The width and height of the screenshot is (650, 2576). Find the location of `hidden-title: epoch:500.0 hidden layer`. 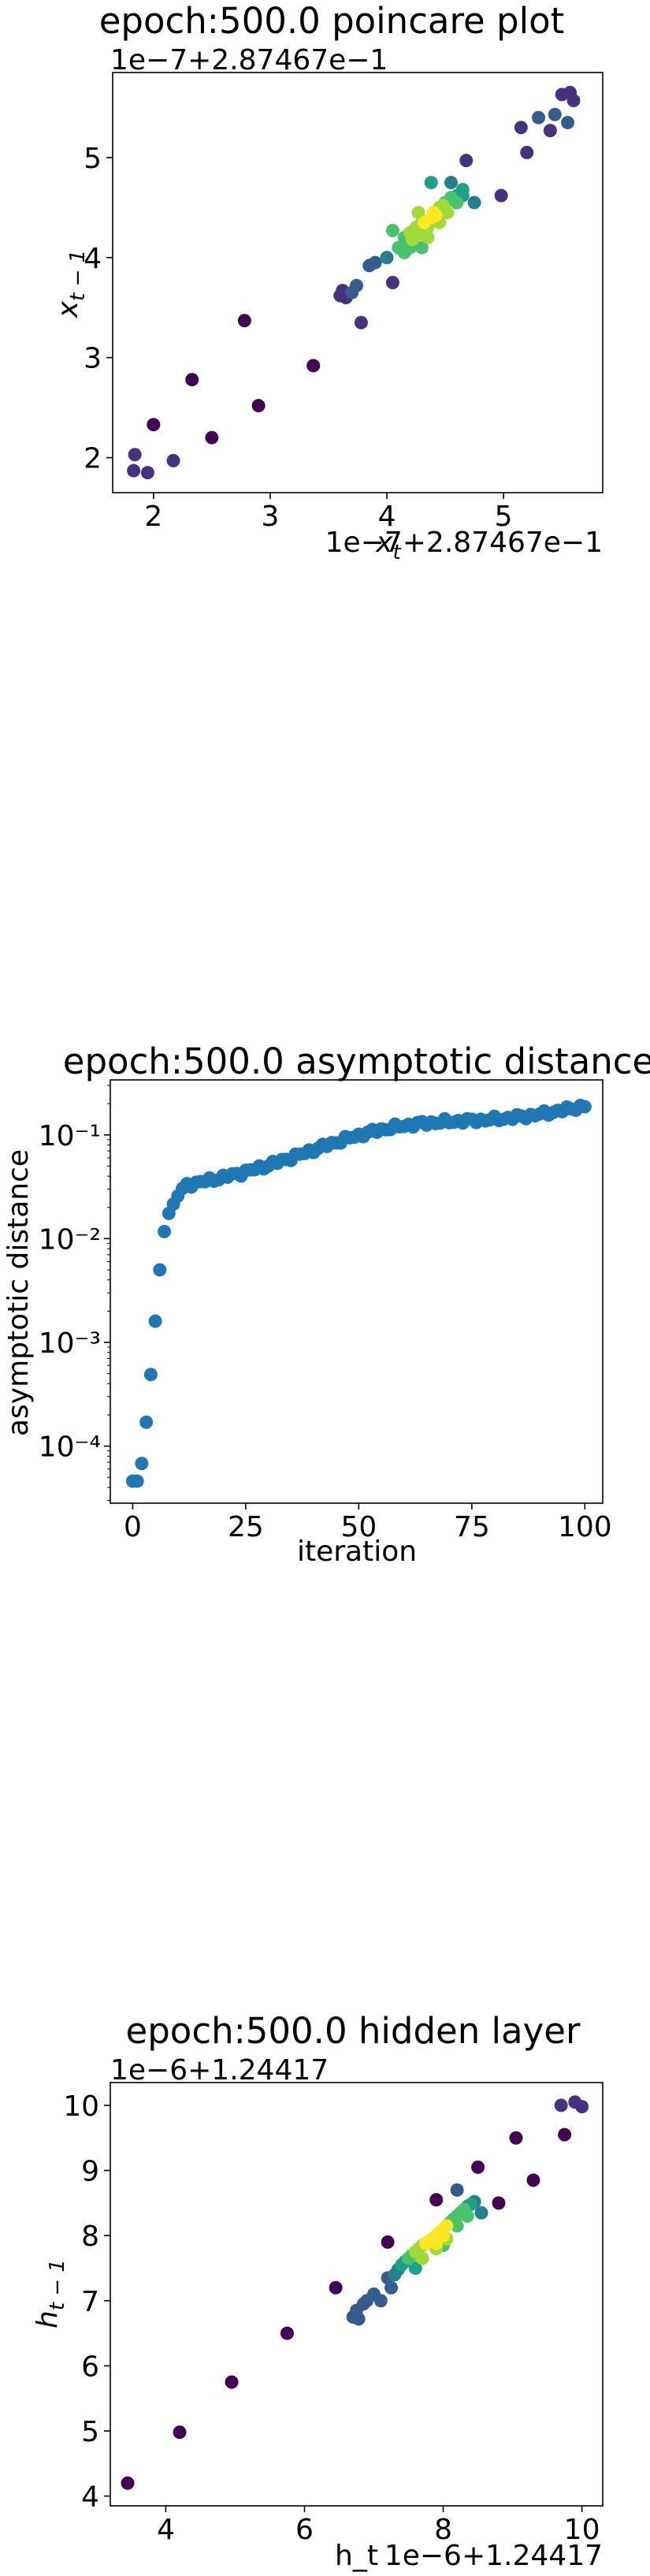

hidden-title: epoch:500.0 hidden layer is located at coordinates (353, 2031).